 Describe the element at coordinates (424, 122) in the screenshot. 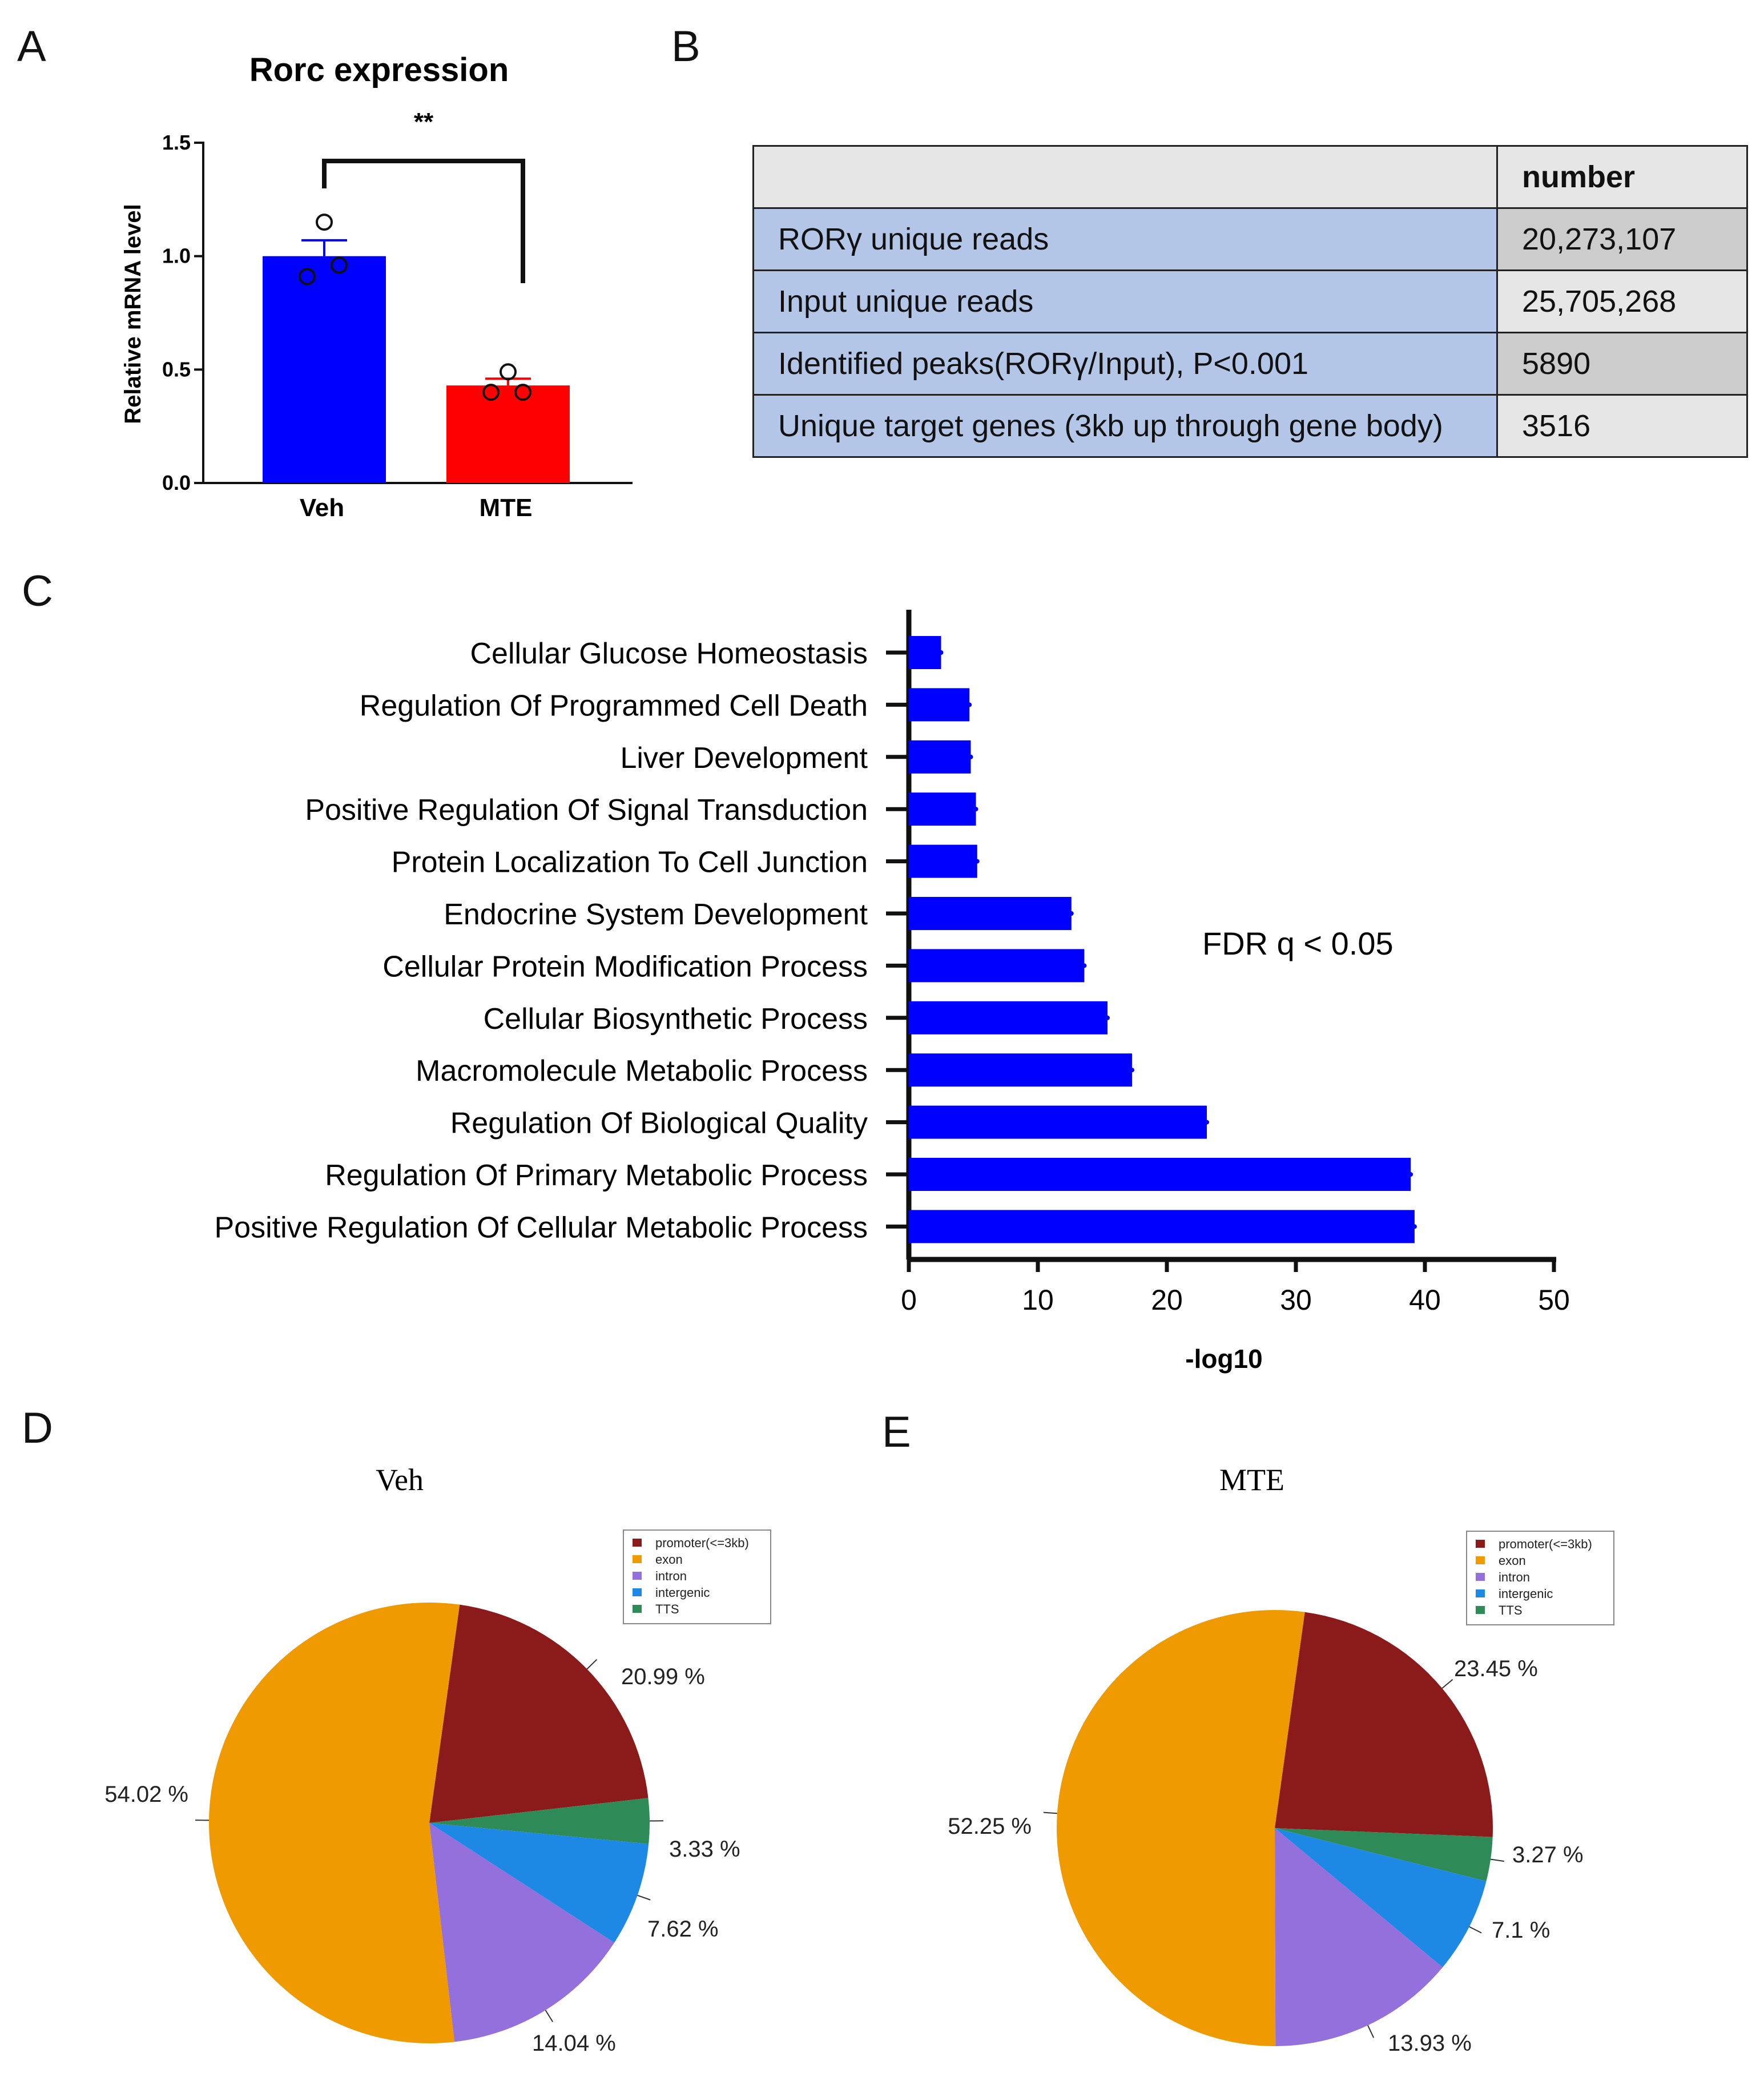

I see `chart-a-significance: **` at that location.